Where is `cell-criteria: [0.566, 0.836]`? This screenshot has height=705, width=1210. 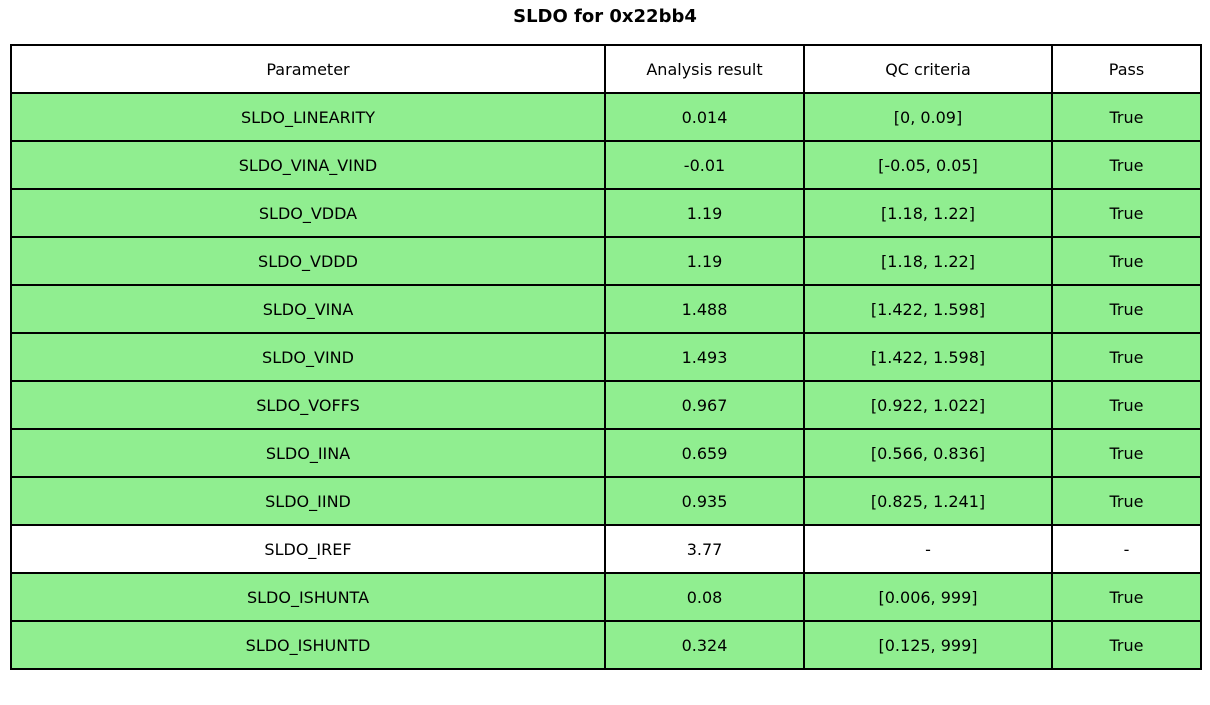
cell-criteria: [0.566, 0.836] is located at coordinates (928, 453).